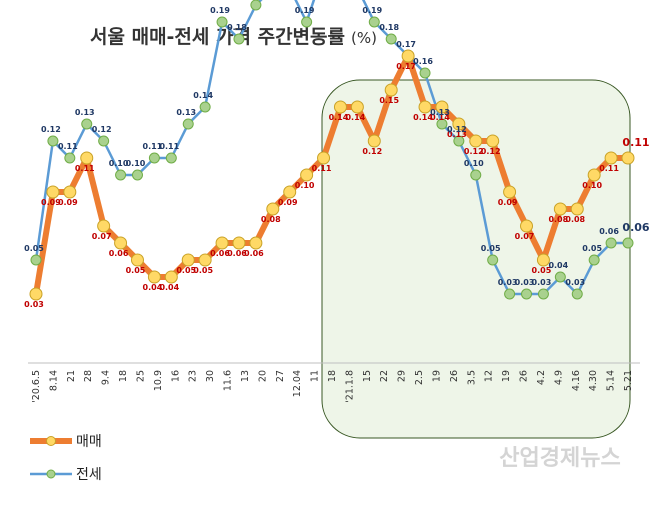  Describe the element at coordinates (51, 202) in the screenshot. I see `sale-data-label: 0.09` at that location.